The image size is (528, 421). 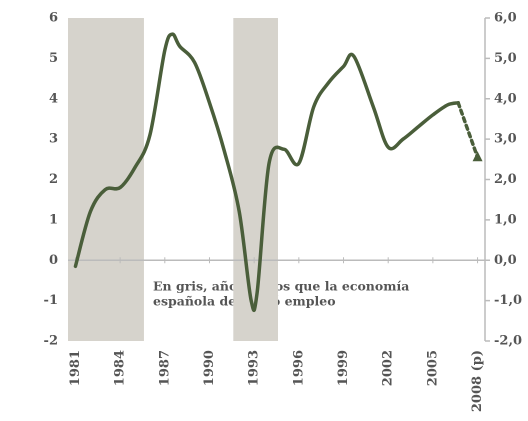 What do you see at coordinates (209, 368) in the screenshot?
I see `x-tick-label: 1990` at bounding box center [209, 368].